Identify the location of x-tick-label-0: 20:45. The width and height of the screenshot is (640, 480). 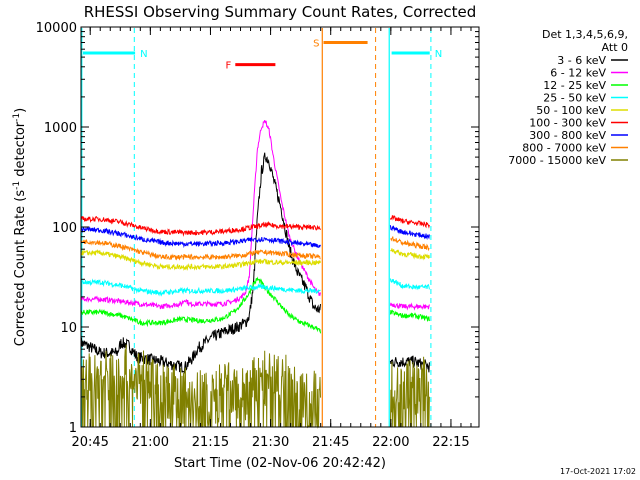
(89, 442).